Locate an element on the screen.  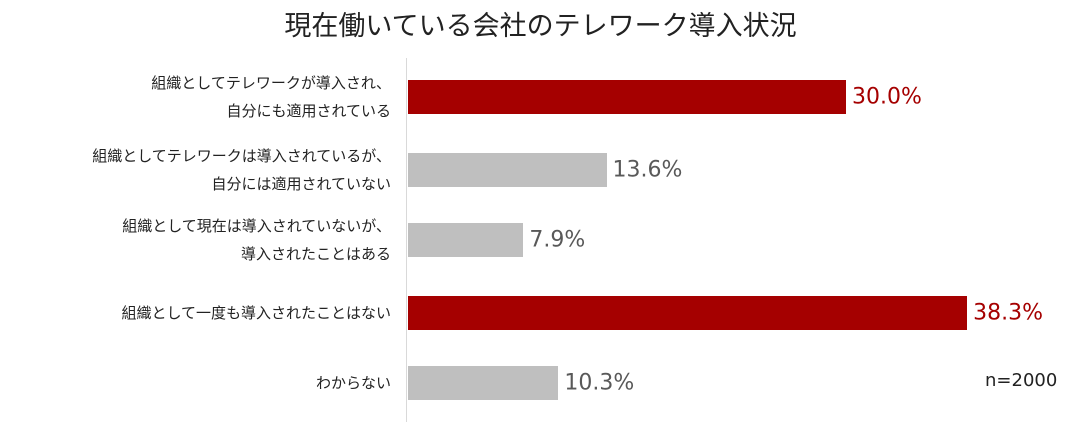
value-label: 30.0% is located at coordinates (887, 97).